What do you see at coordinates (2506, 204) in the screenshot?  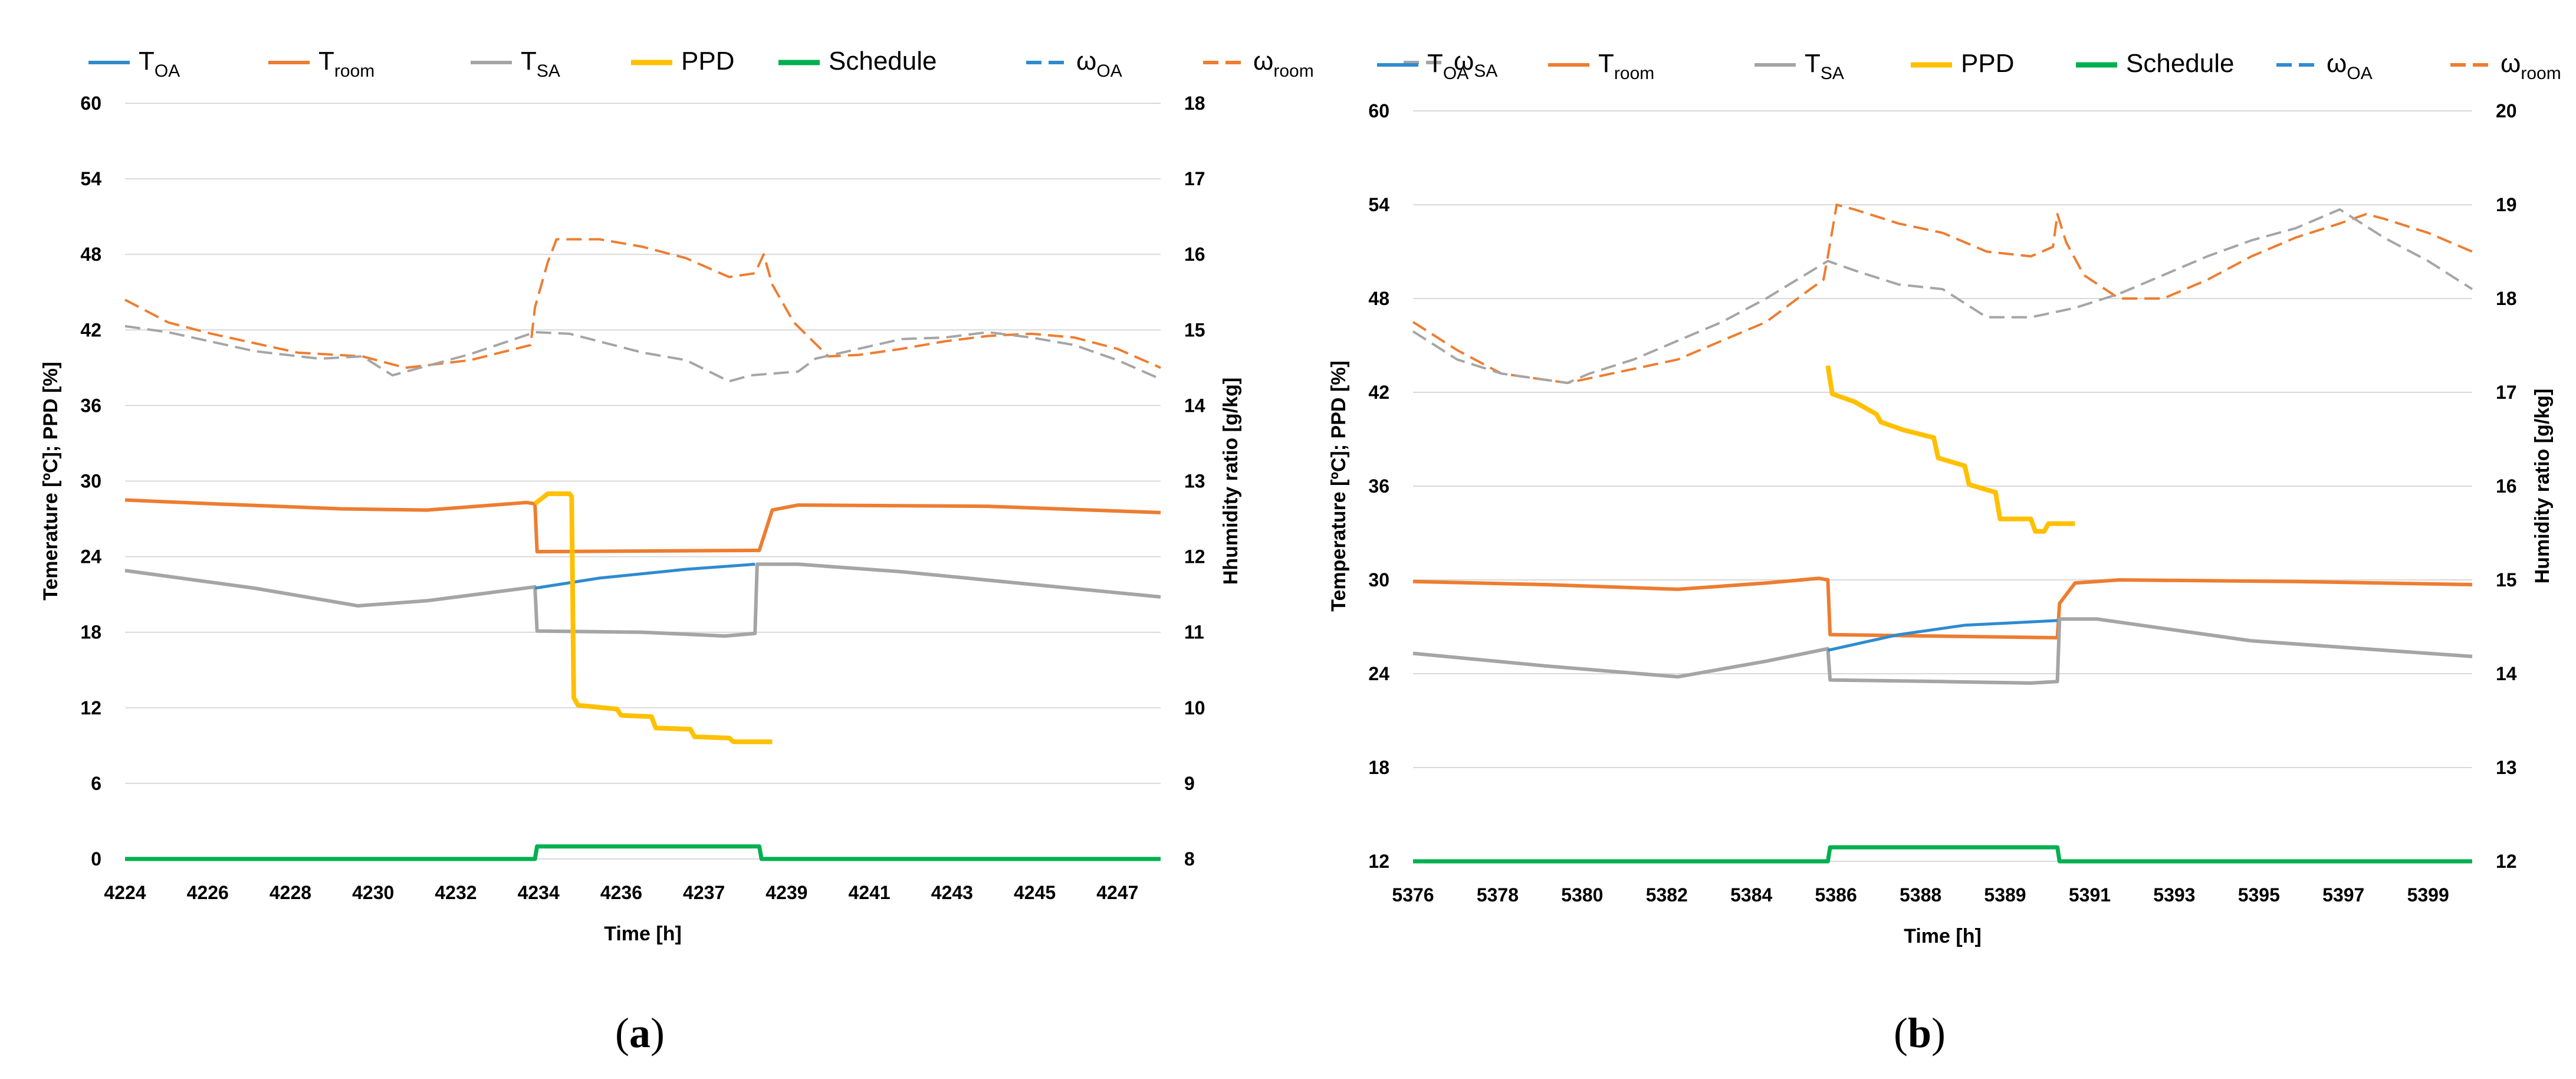 I see `panel-b-y2-tick-label: 19` at bounding box center [2506, 204].